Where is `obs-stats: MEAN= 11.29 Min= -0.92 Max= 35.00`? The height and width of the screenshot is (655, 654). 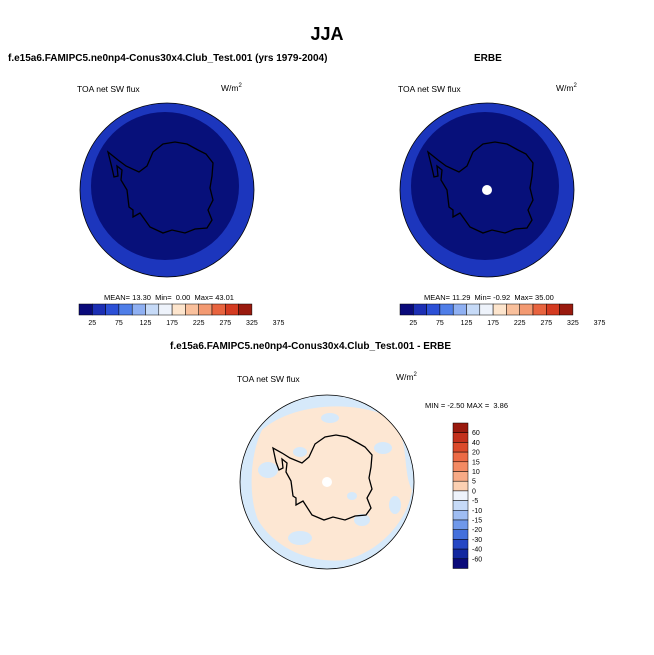
obs-stats: MEAN= 11.29 Min= -0.92 Max= 35.00 is located at coordinates (489, 297).